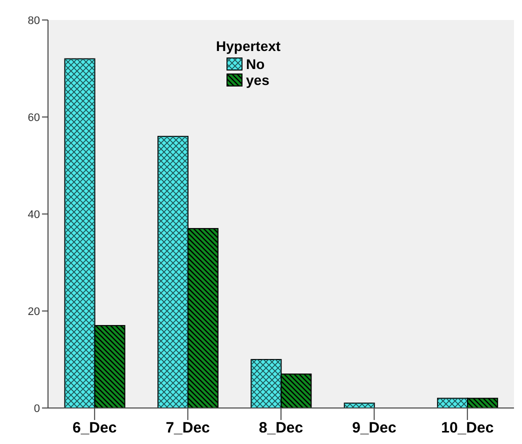  Describe the element at coordinates (467, 428) in the screenshot. I see `x-tick-label: 10_Dec` at that location.